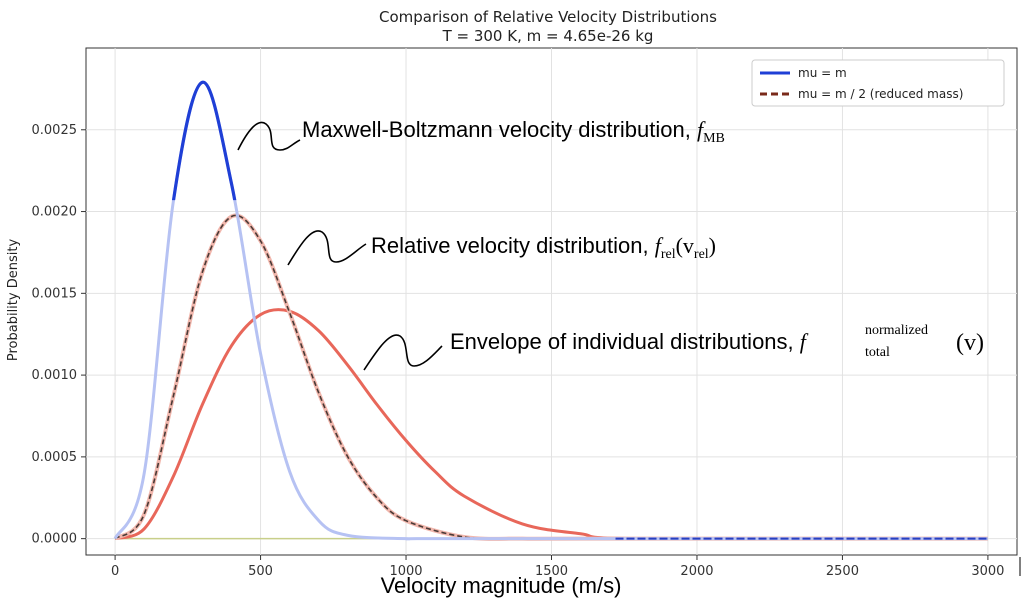 The image size is (1024, 608). Describe the element at coordinates (269, 136) in the screenshot. I see `annotation-pointer-mb` at that location.